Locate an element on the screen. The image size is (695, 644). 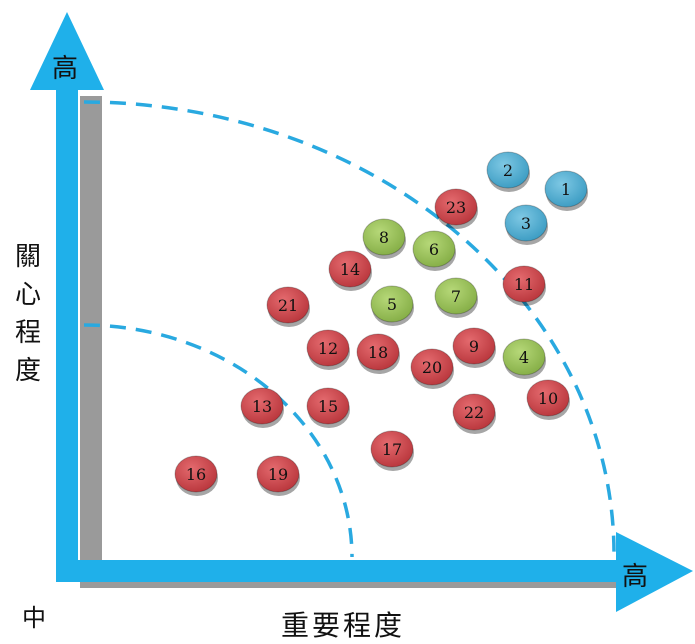
issue-bubble-11: 11 is located at coordinates (524, 285).